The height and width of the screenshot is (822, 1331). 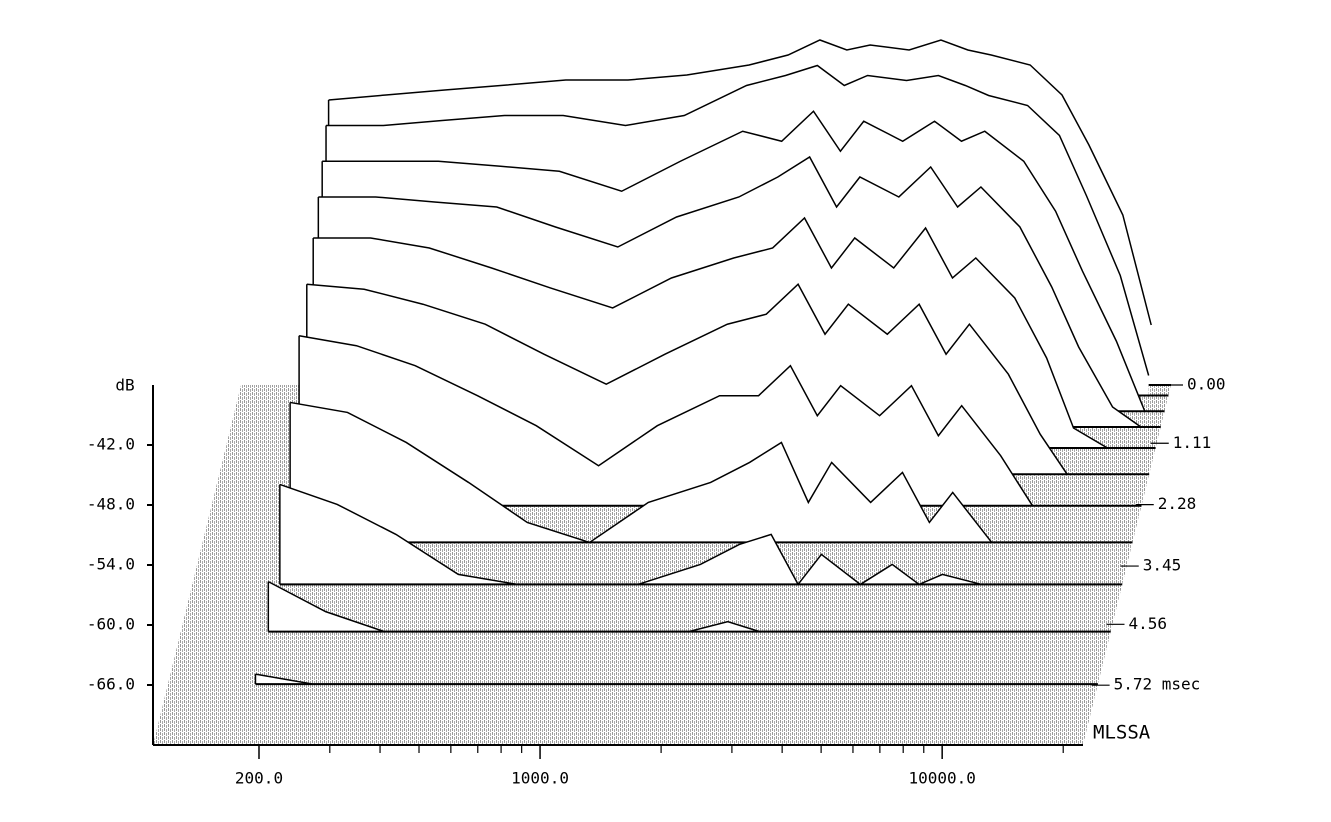 What do you see at coordinates (941, 778) in the screenshot?
I see `x-tick-label: 10000.0` at bounding box center [941, 778].